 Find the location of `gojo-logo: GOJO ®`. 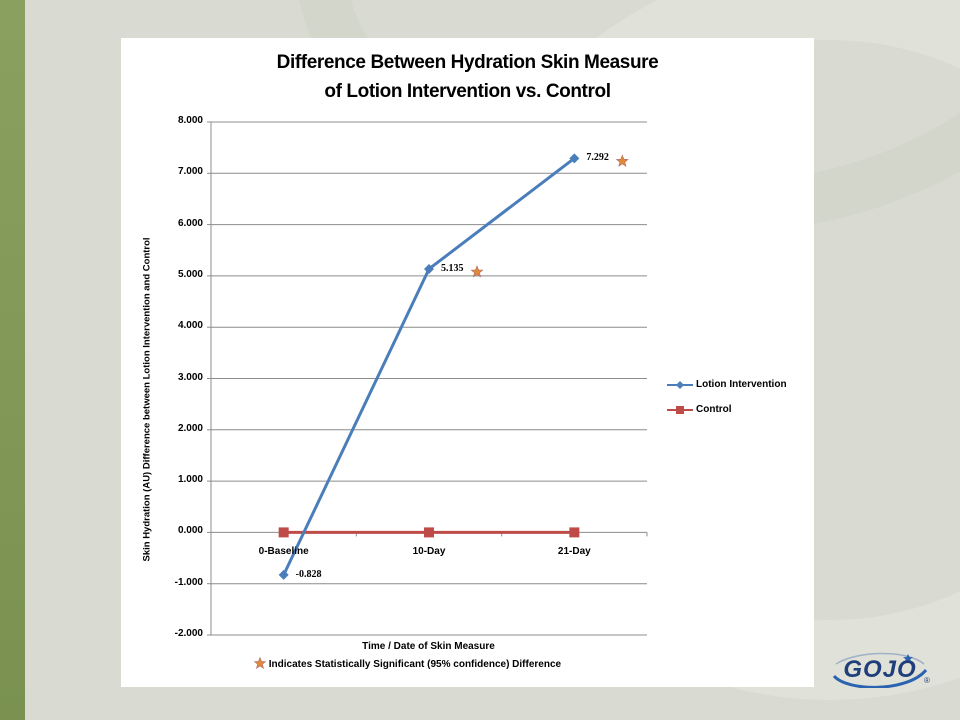

gojo-logo: GOJO ® is located at coordinates (880, 670).